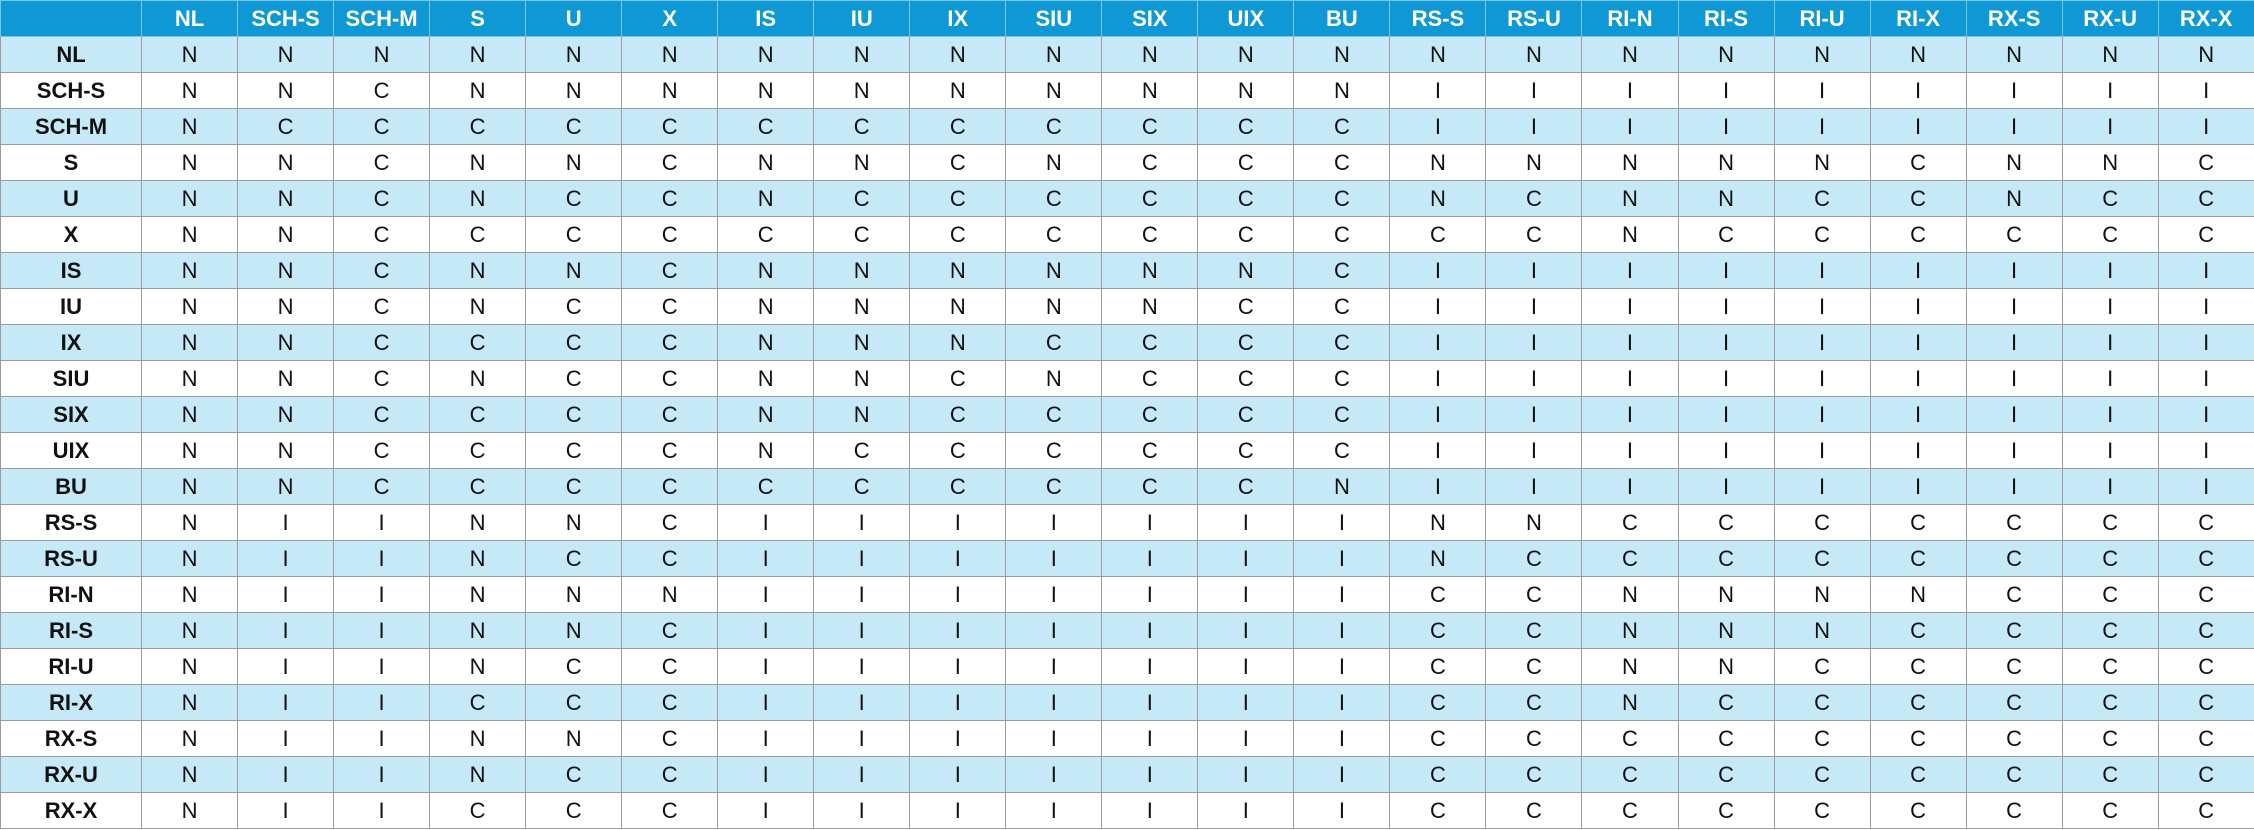 The width and height of the screenshot is (2254, 830). What do you see at coordinates (71, 270) in the screenshot?
I see `row-header: IS` at bounding box center [71, 270].